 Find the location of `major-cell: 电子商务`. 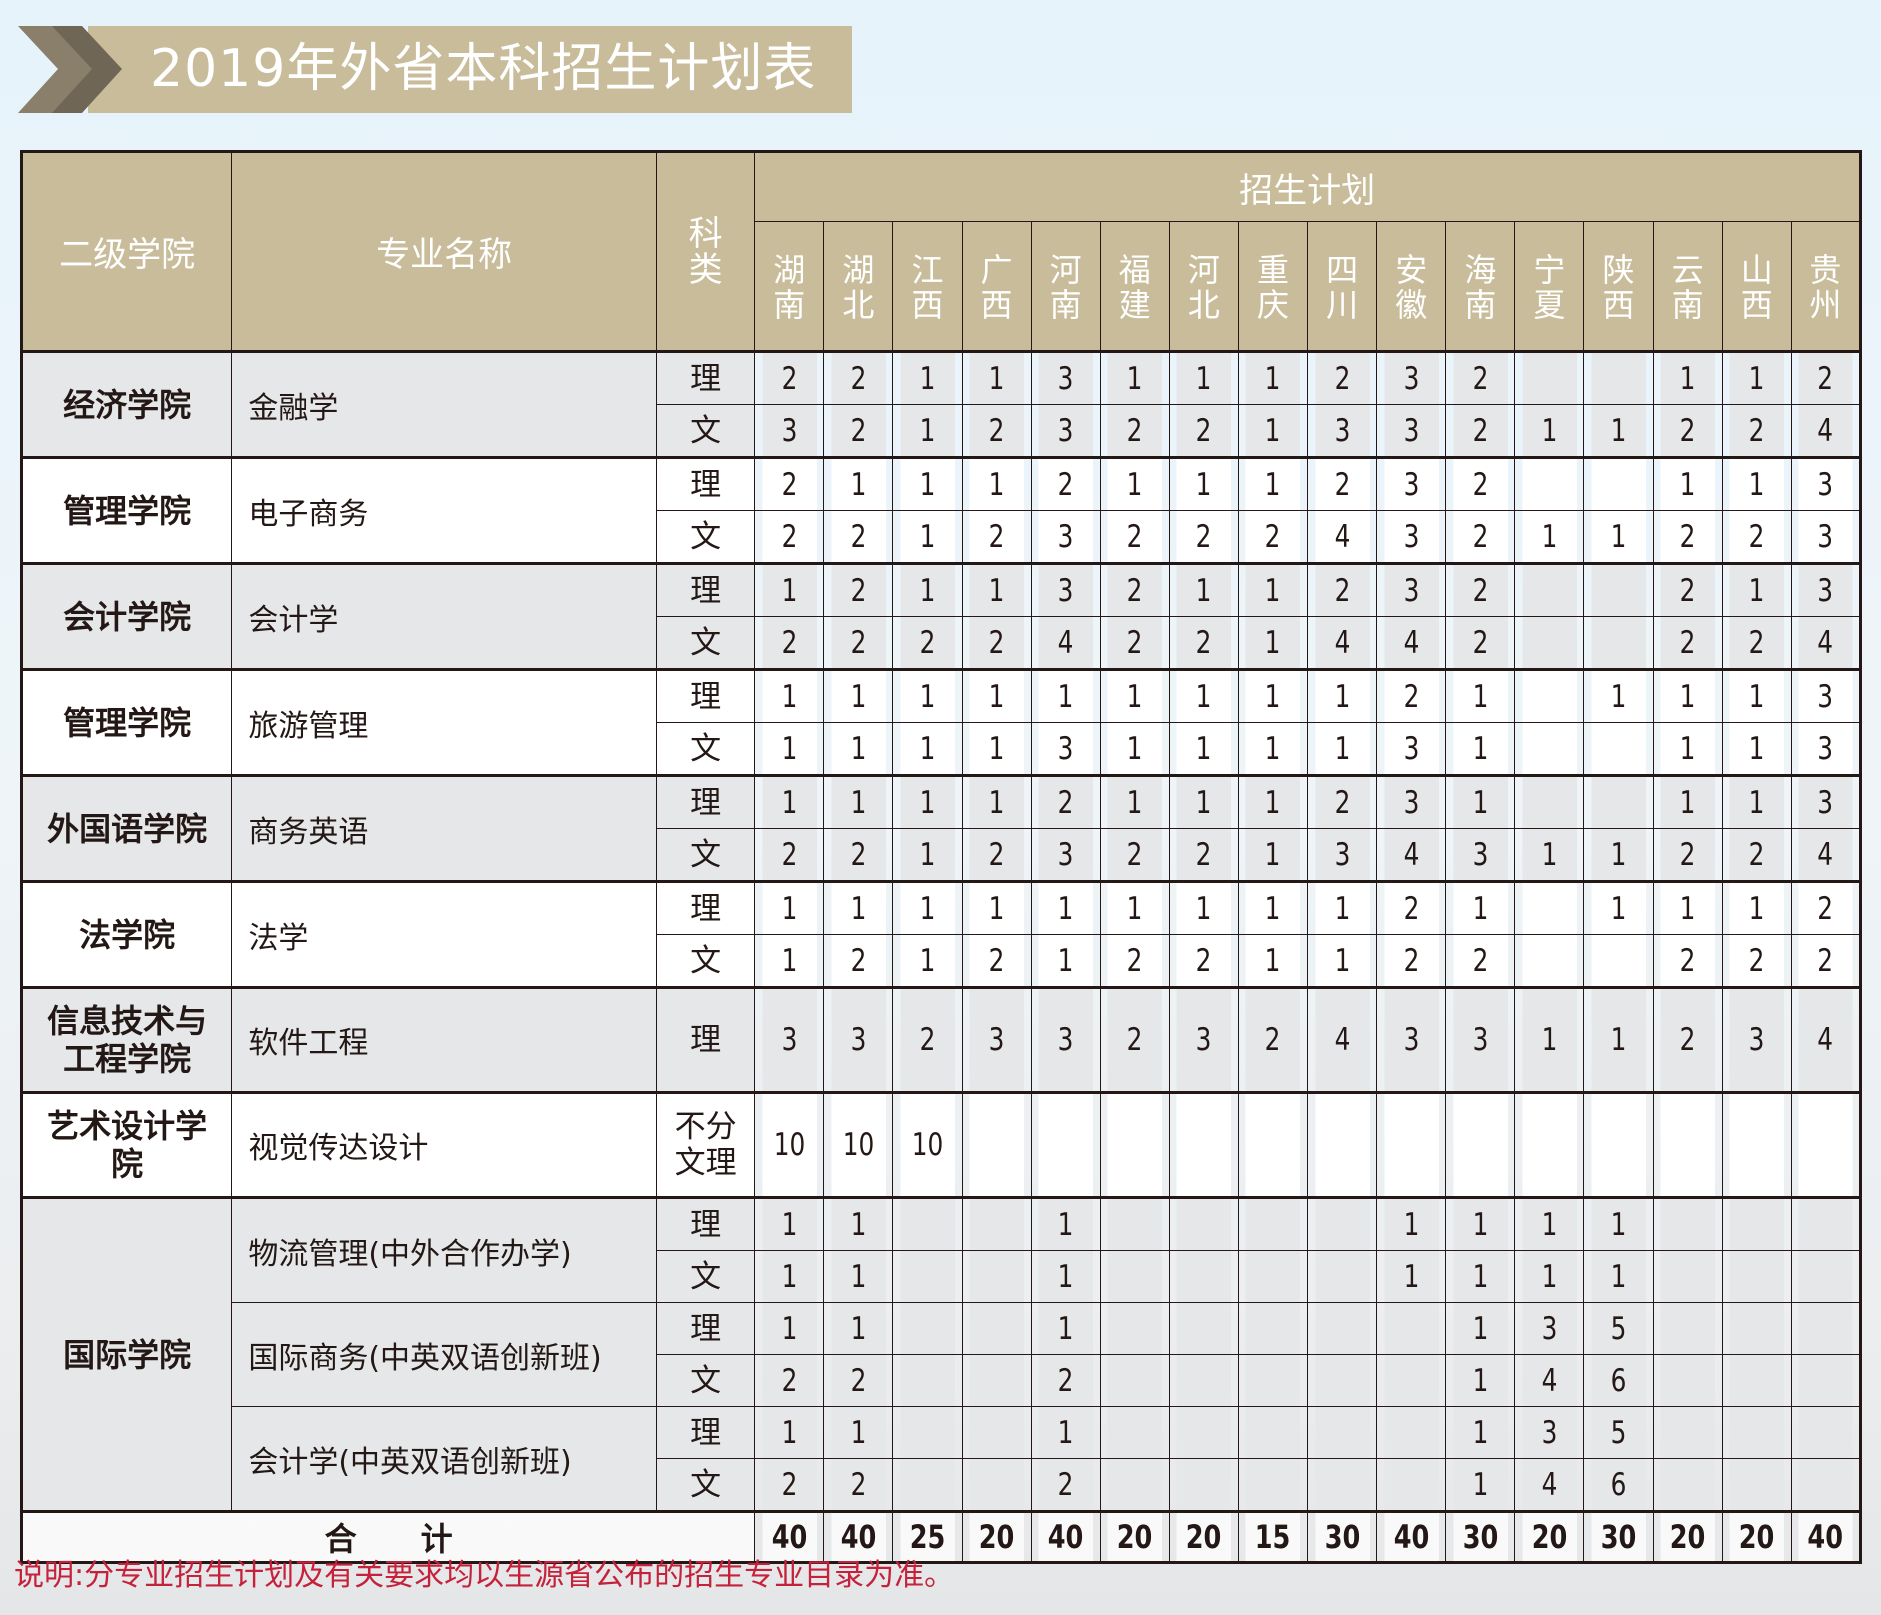

major-cell: 电子商务 is located at coordinates (444, 510).